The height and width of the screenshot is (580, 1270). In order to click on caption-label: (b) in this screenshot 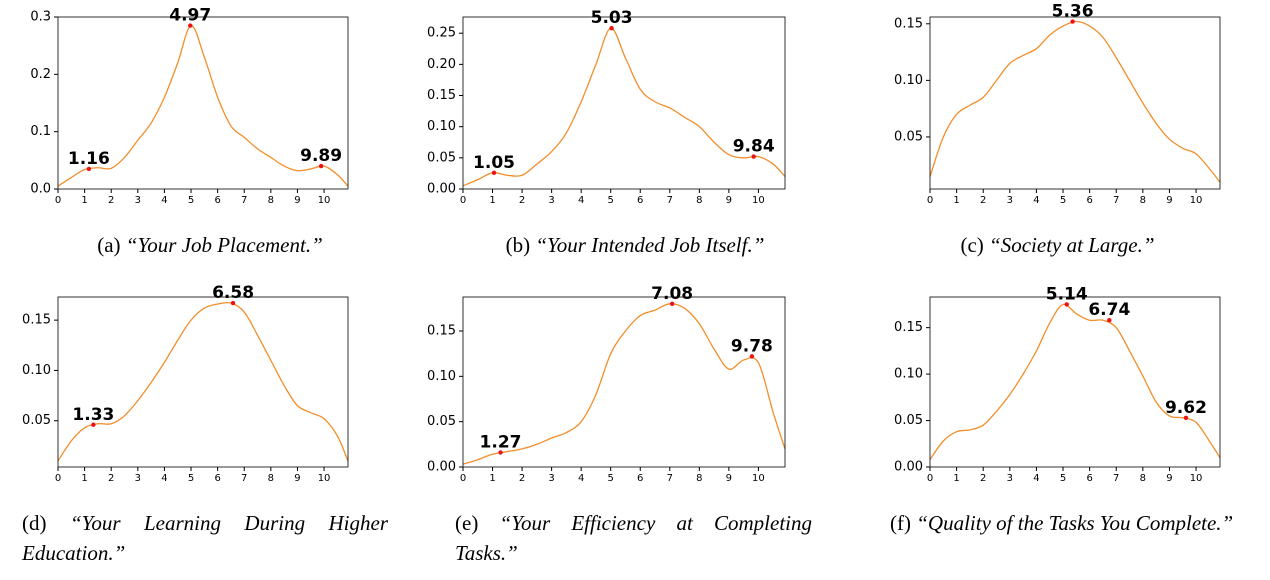, I will do `click(518, 245)`.